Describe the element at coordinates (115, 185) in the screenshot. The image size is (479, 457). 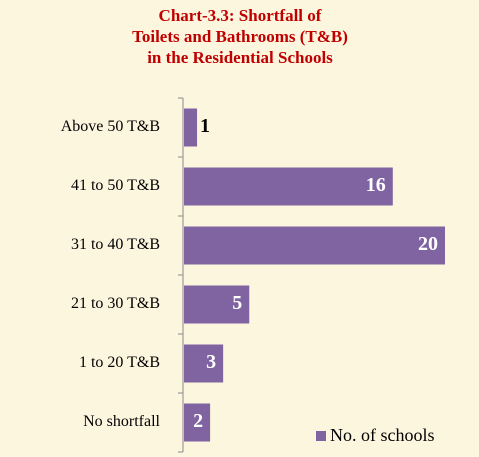
I see `y-tick-label: 41 to 50 T&B` at that location.